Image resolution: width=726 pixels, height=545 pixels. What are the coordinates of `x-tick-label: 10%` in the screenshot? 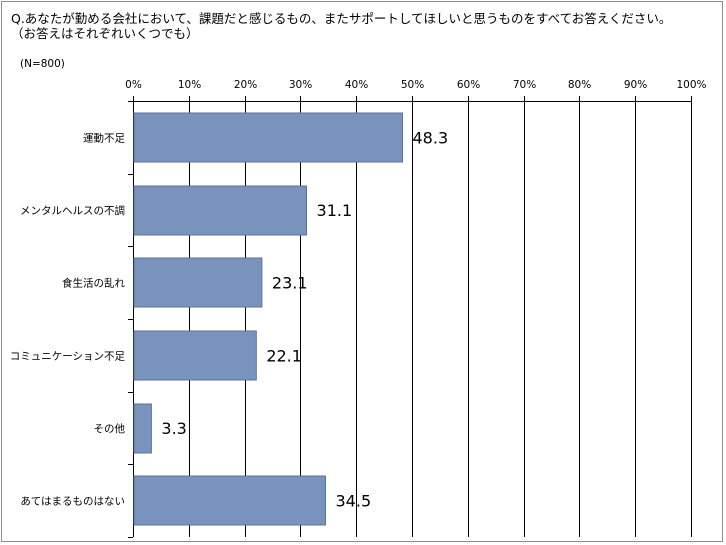 It's located at (189, 85).